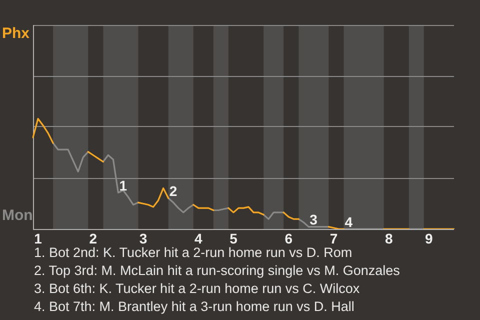  What do you see at coordinates (123, 185) in the screenshot?
I see `annotation: 1` at bounding box center [123, 185].